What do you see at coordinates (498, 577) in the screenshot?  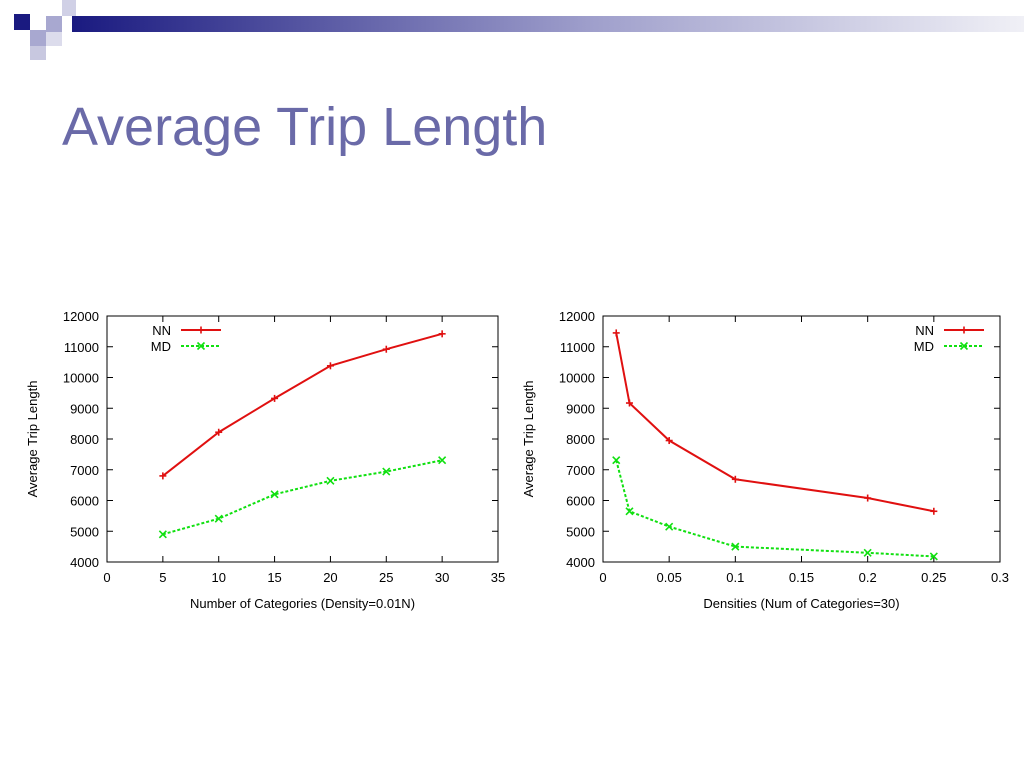 I see `x-tick-label: 35` at bounding box center [498, 577].